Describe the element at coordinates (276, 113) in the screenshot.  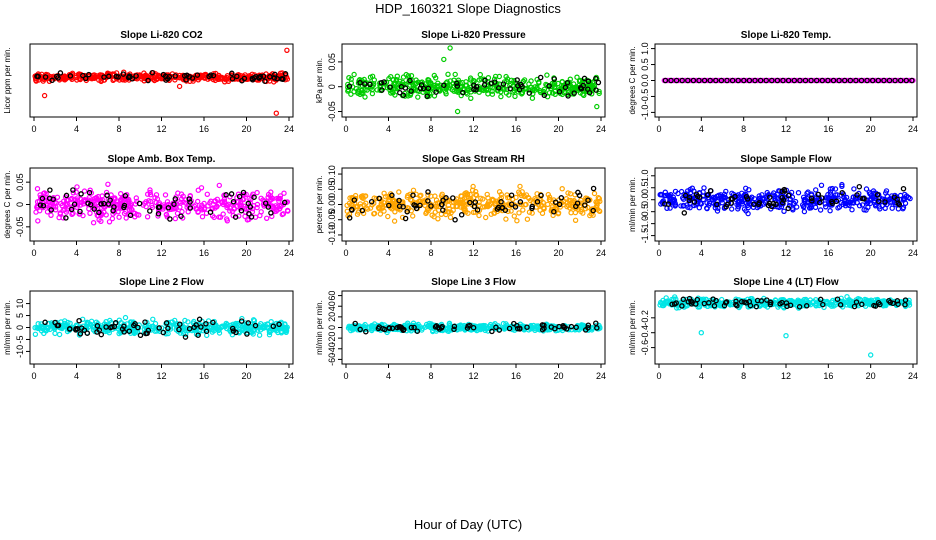
I see `outlier-point` at that location.